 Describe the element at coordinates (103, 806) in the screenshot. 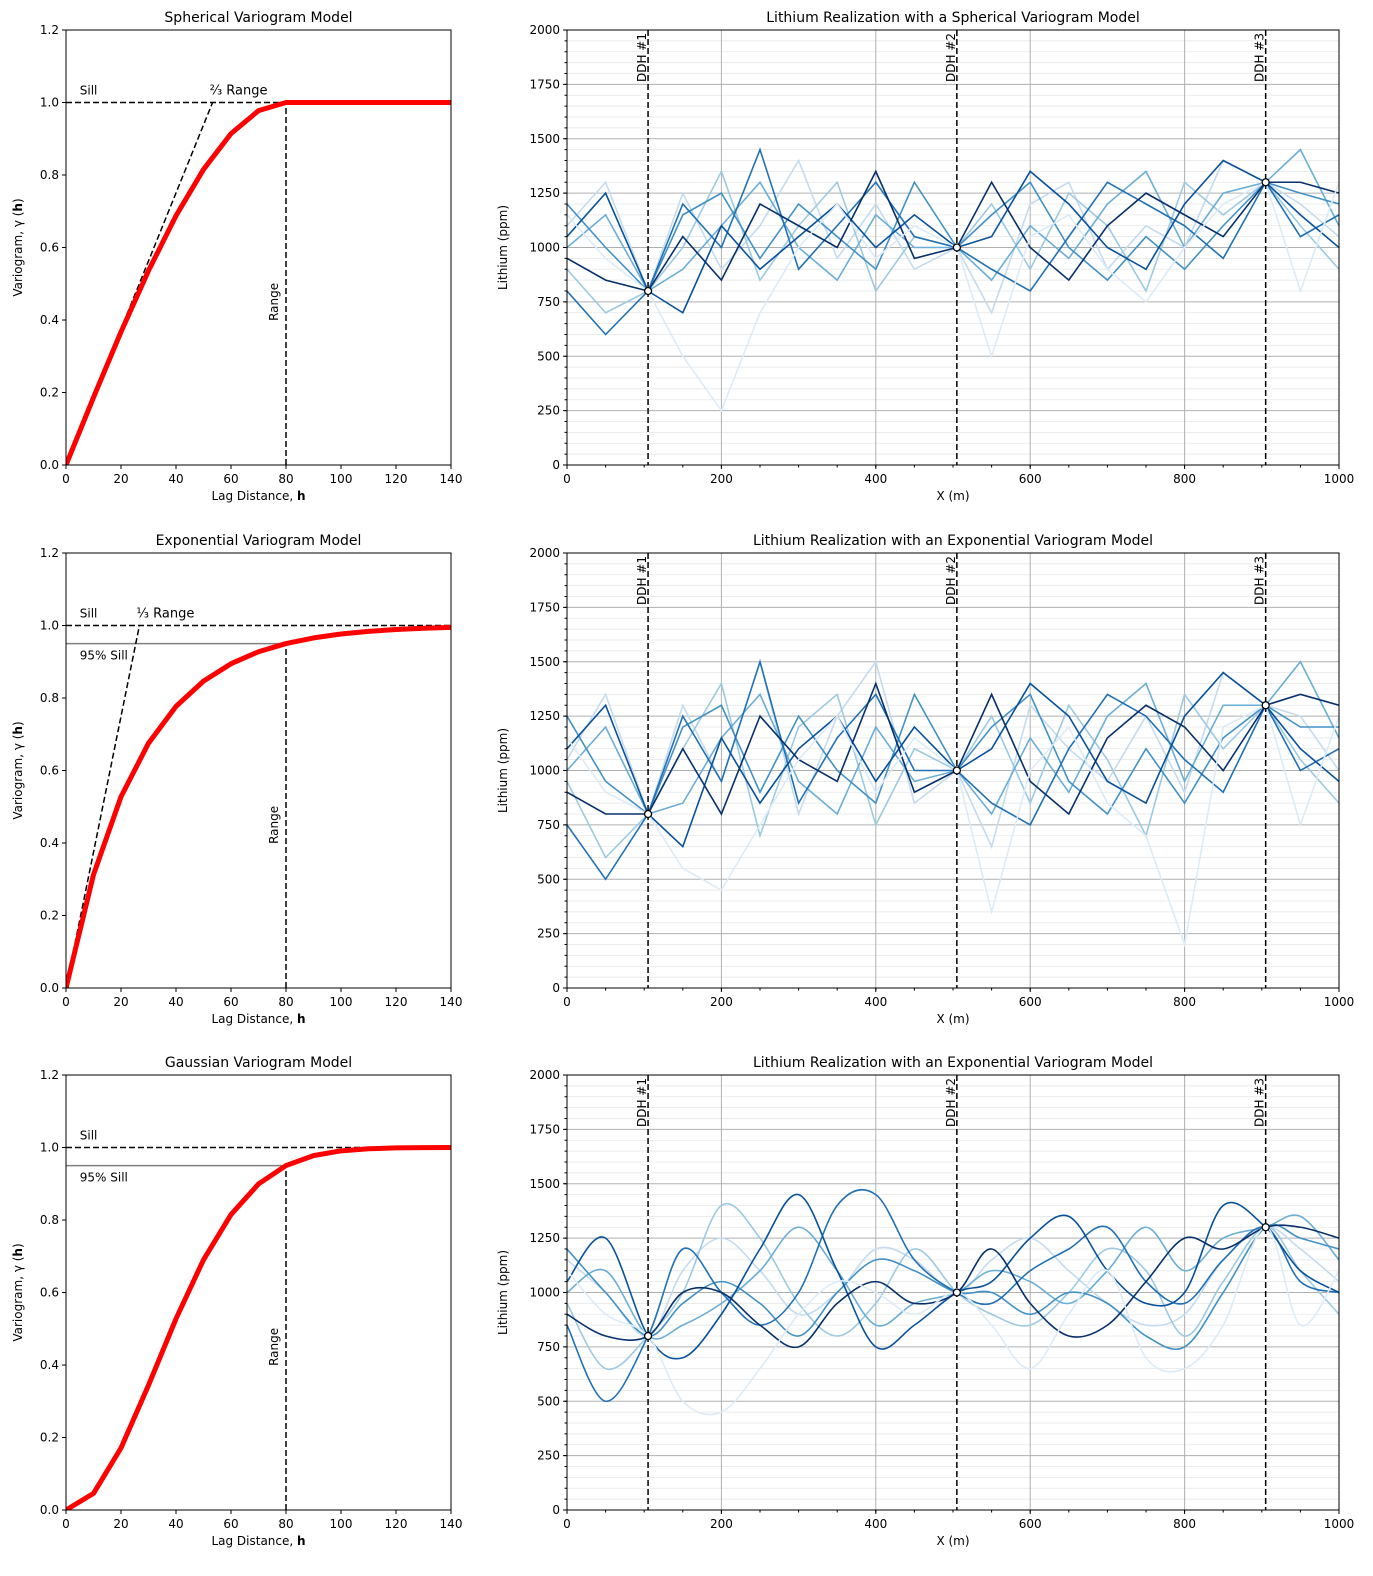

I see `tangent-line` at that location.